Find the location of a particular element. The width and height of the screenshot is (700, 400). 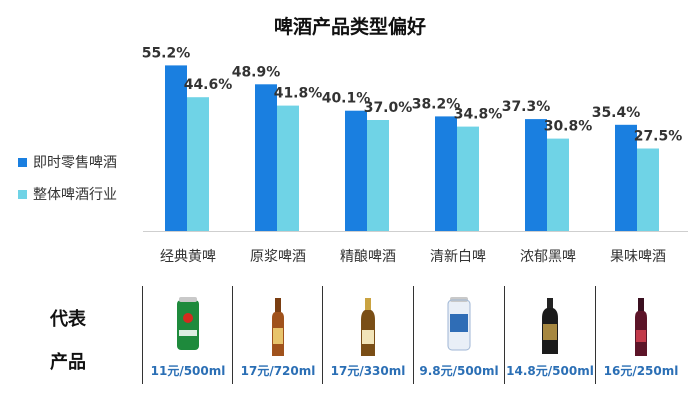

product-3: 9.8元/500ml is located at coordinates (459, 338).